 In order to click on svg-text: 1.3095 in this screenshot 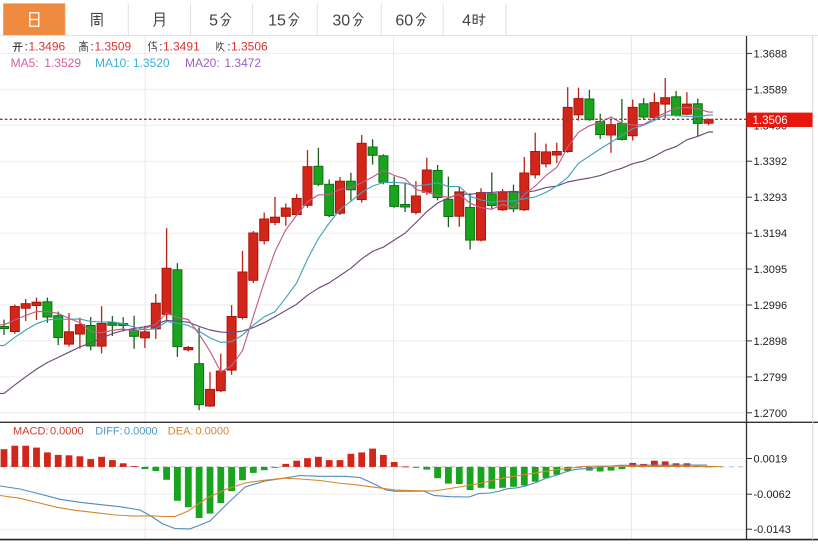, I will do `click(771, 270)`.